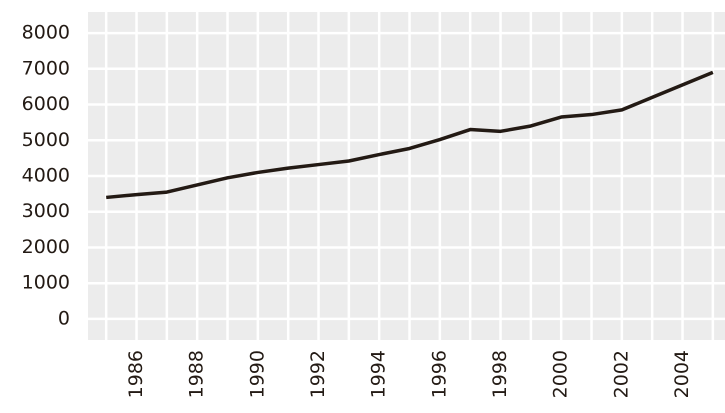  I want to click on x-tick-label: 1986, so click(136, 374).